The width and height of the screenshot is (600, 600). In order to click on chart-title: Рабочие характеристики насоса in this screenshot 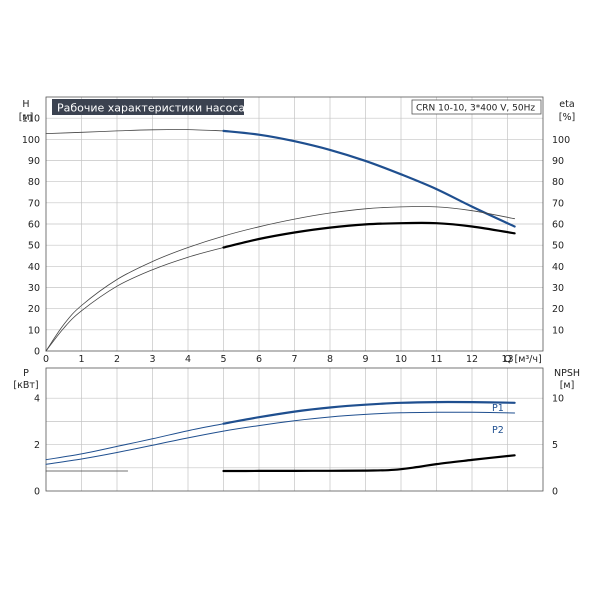, I will do `click(151, 108)`.